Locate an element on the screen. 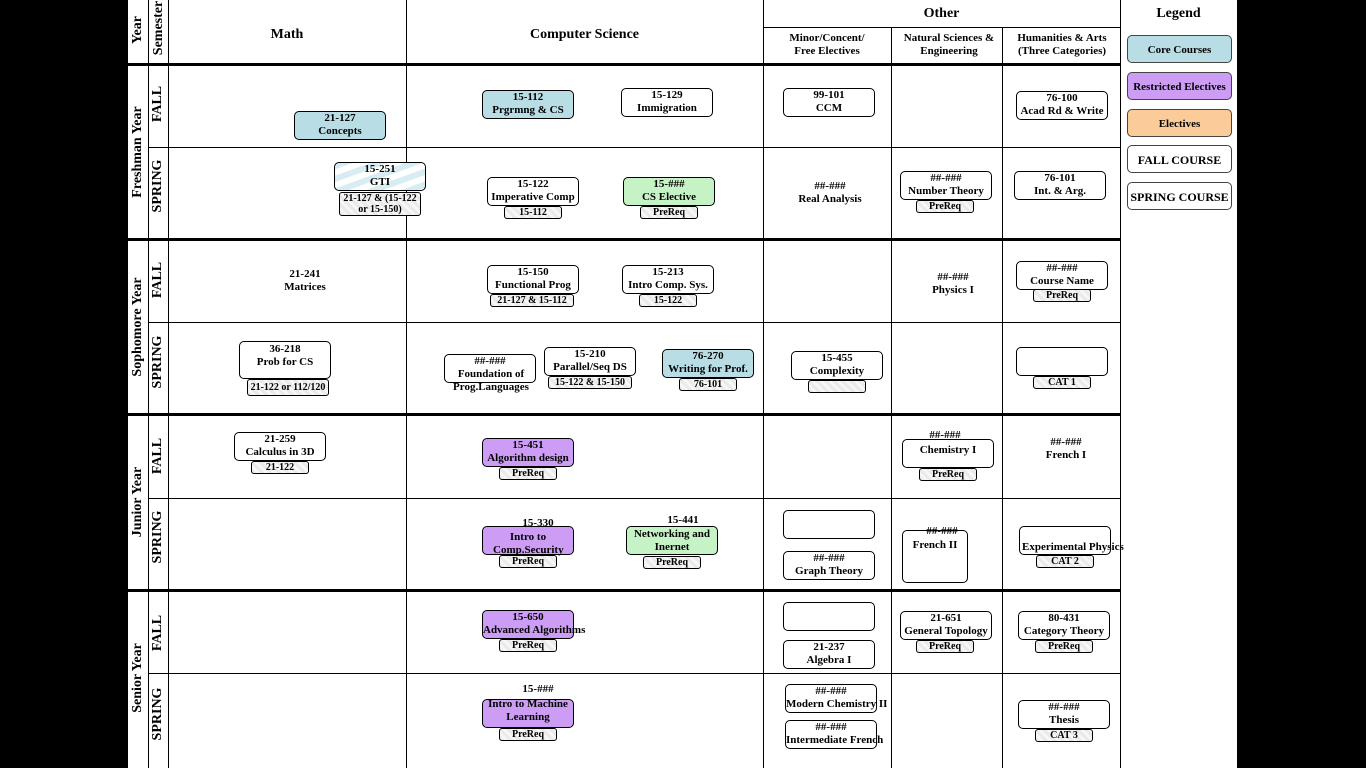  course-name: Physics I is located at coordinates (953, 290).